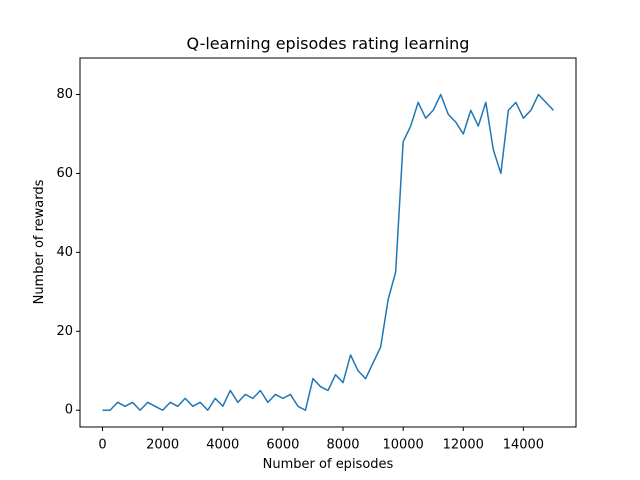 The image size is (640, 480). I want to click on x-tick-label: 10000, so click(402, 445).